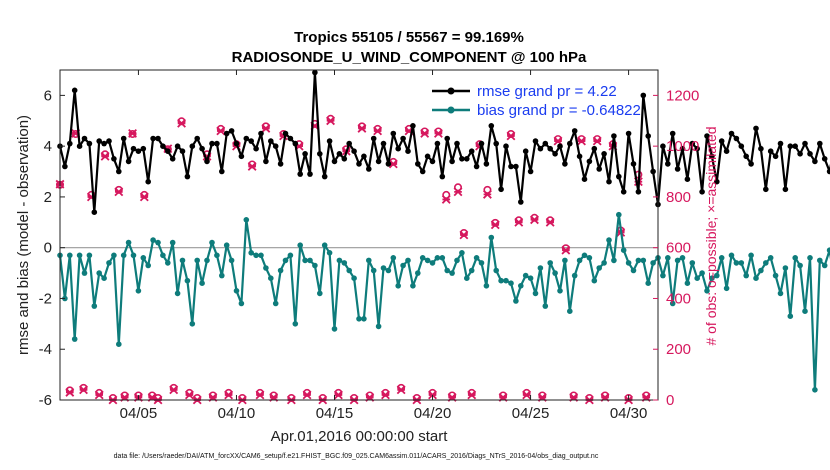 This screenshot has width=830, height=470. What do you see at coordinates (48, 146) in the screenshot?
I see `y-tick-label: 4` at bounding box center [48, 146].